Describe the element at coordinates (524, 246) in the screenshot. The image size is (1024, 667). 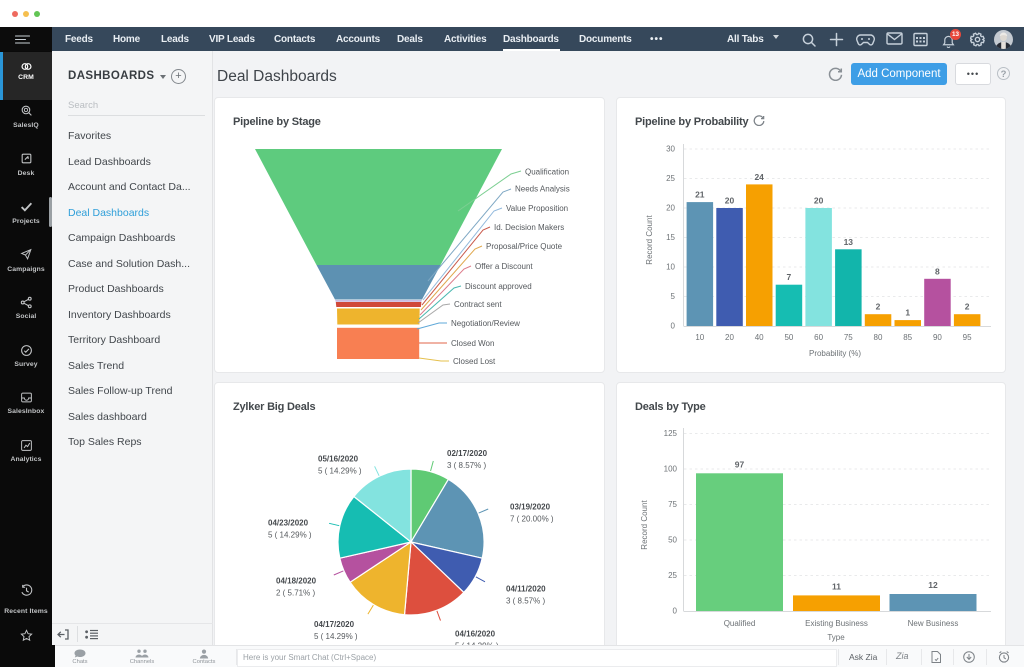
I see `svg-text: Proposal/Price Quote` at that location.